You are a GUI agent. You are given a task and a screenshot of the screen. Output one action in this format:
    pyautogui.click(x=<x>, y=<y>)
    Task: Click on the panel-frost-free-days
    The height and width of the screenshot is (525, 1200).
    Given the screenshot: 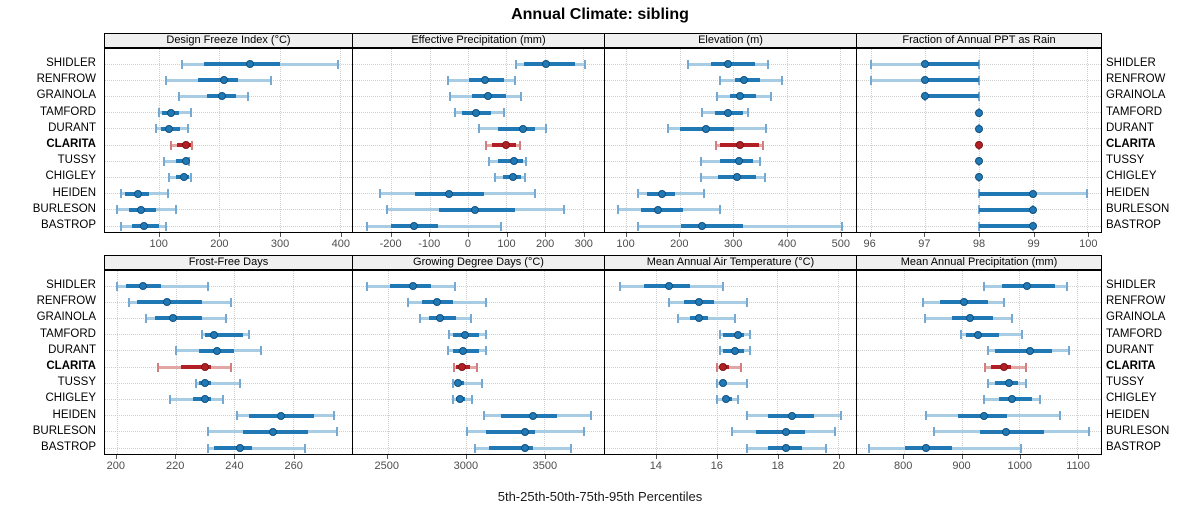 What is the action you would take?
    pyautogui.click(x=228, y=362)
    